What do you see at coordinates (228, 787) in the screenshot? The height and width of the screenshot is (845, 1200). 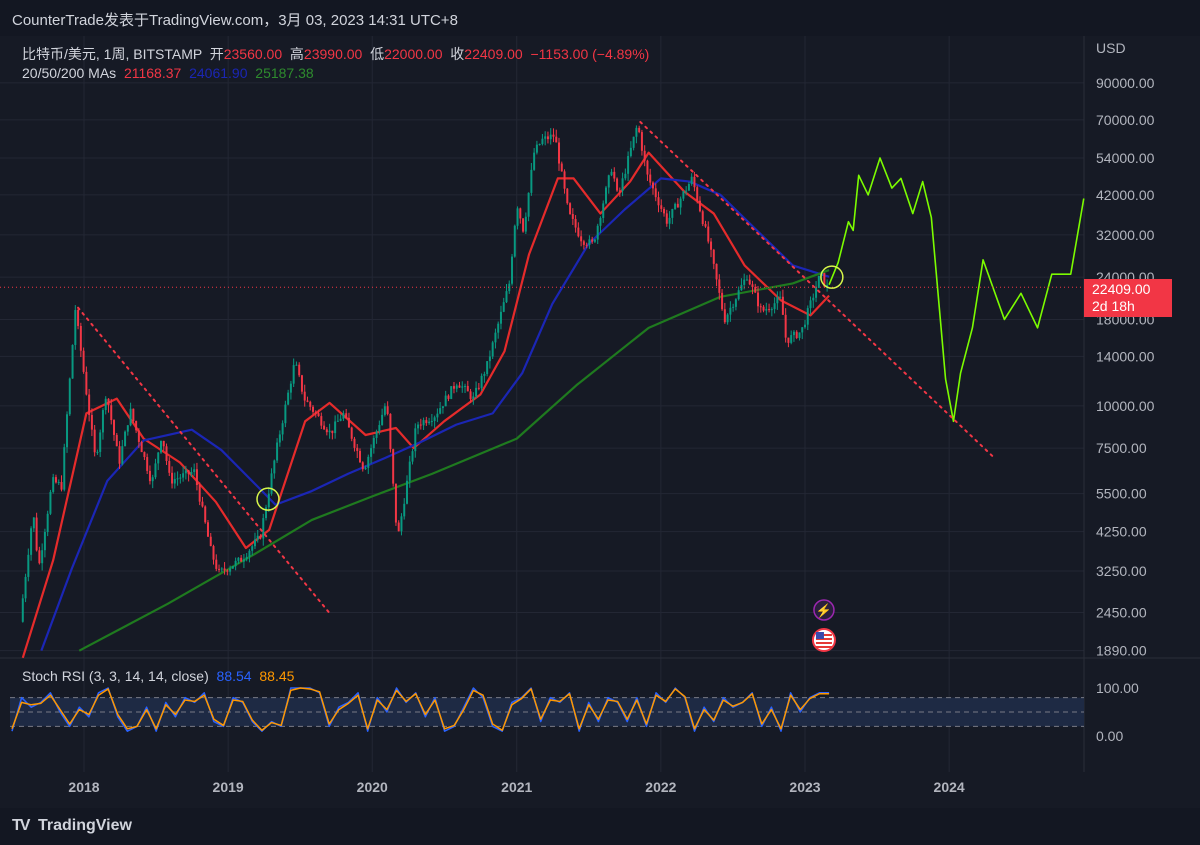 I see `x-tick-label: 2019` at bounding box center [228, 787].